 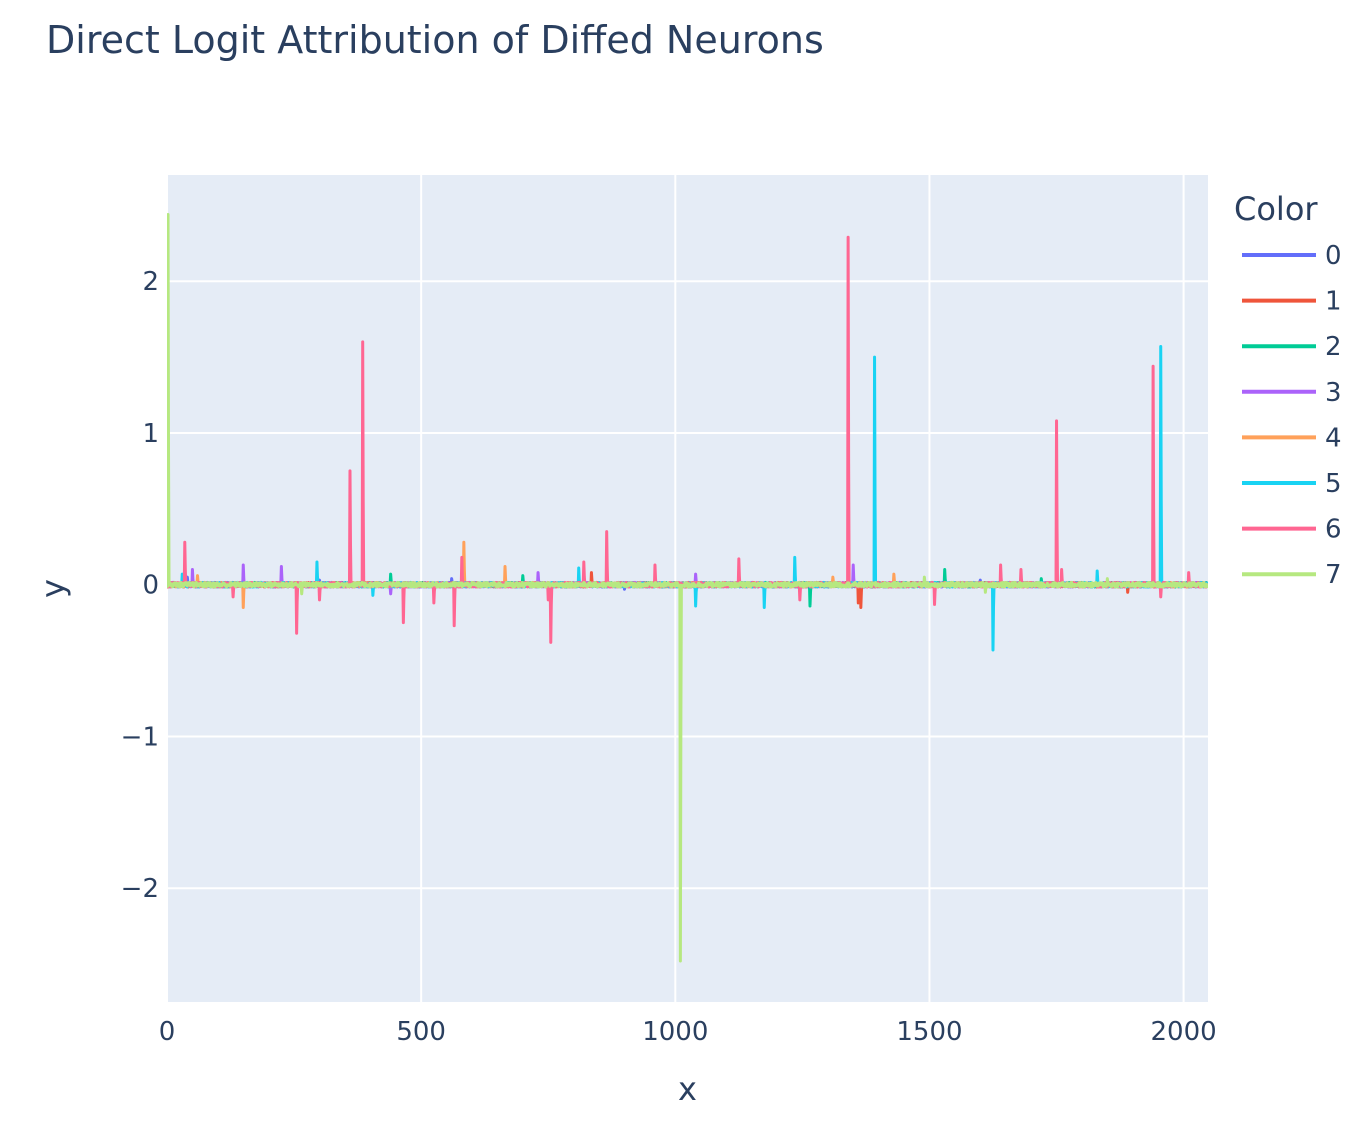 I want to click on y-tick-label: −2, so click(x=140, y=889).